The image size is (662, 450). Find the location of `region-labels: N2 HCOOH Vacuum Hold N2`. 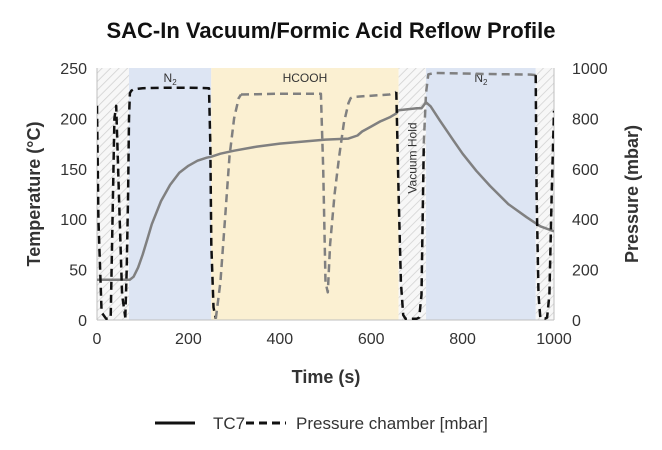

region-labels: N2 HCOOH Vacuum Hold N2 is located at coordinates (326, 132).